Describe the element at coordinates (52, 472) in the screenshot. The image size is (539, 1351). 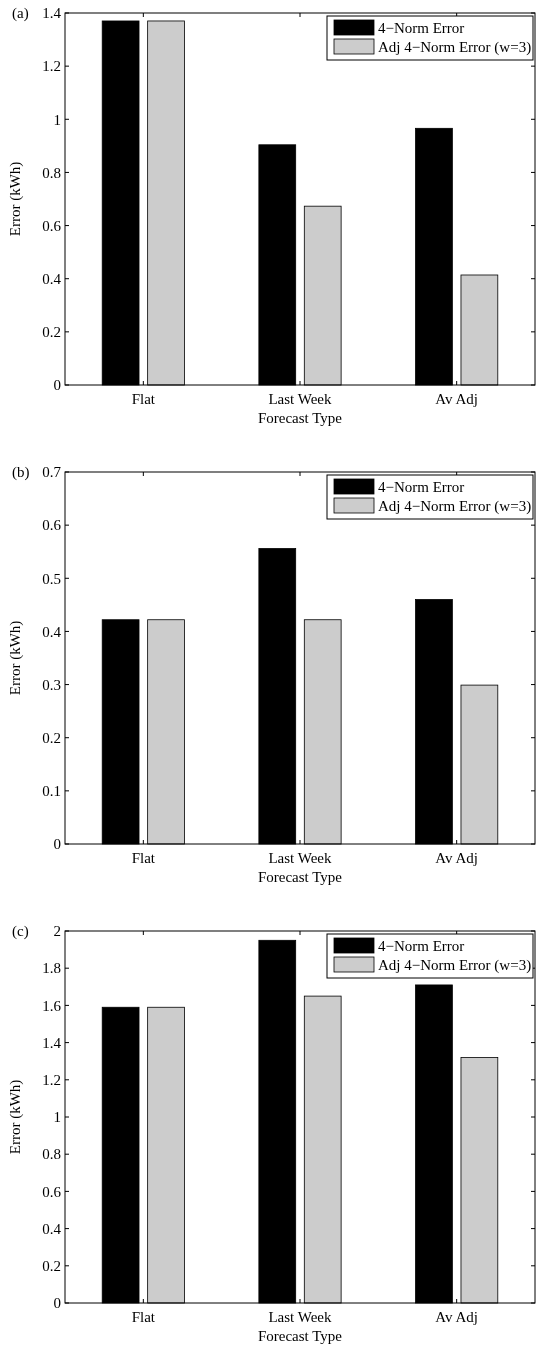
I see `y-tick-label: 0.7` at that location.